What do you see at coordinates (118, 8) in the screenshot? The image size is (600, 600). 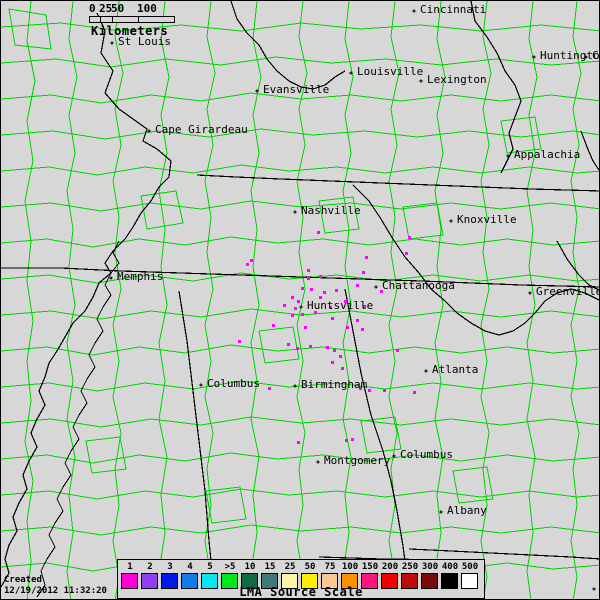 I see `scale-tick-label: 50` at bounding box center [118, 8].